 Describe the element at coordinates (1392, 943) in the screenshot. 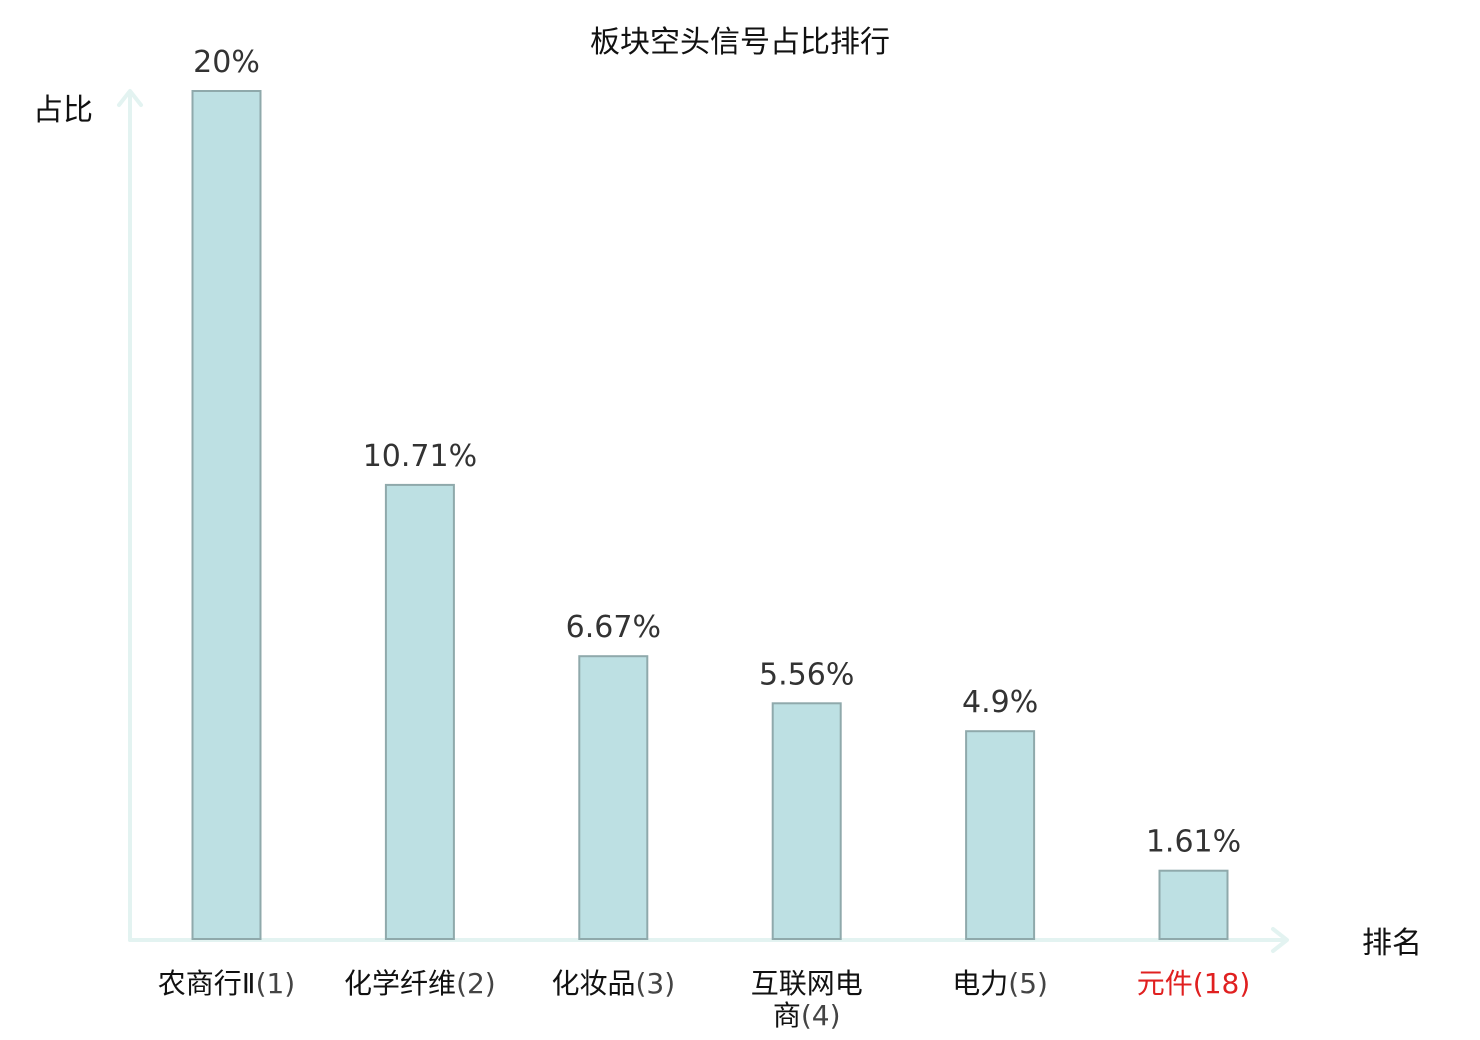

I see `x-axis-label: 排名` at that location.